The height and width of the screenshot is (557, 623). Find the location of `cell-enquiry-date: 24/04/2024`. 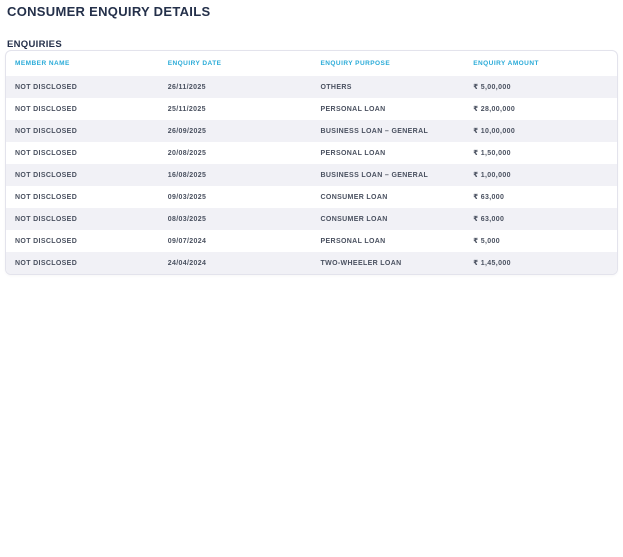

cell-enquiry-date: 24/04/2024 is located at coordinates (187, 263).